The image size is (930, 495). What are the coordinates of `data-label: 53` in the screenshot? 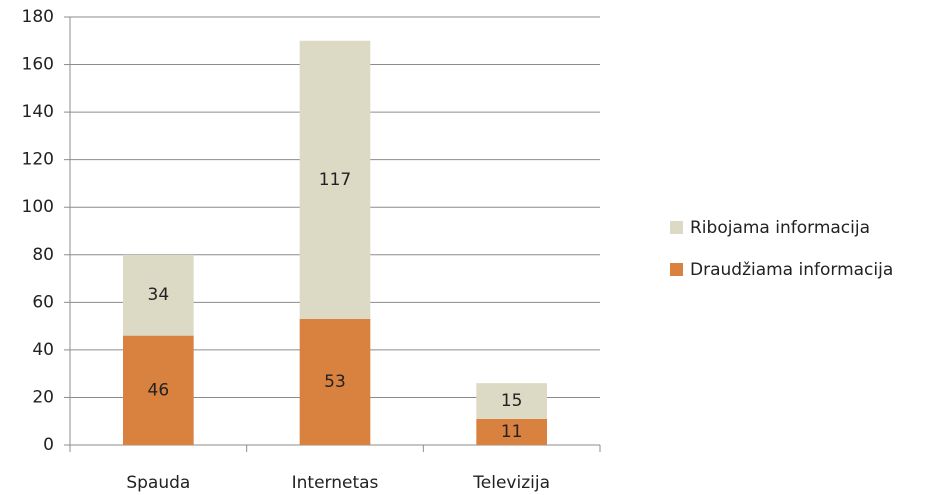 It's located at (335, 382).